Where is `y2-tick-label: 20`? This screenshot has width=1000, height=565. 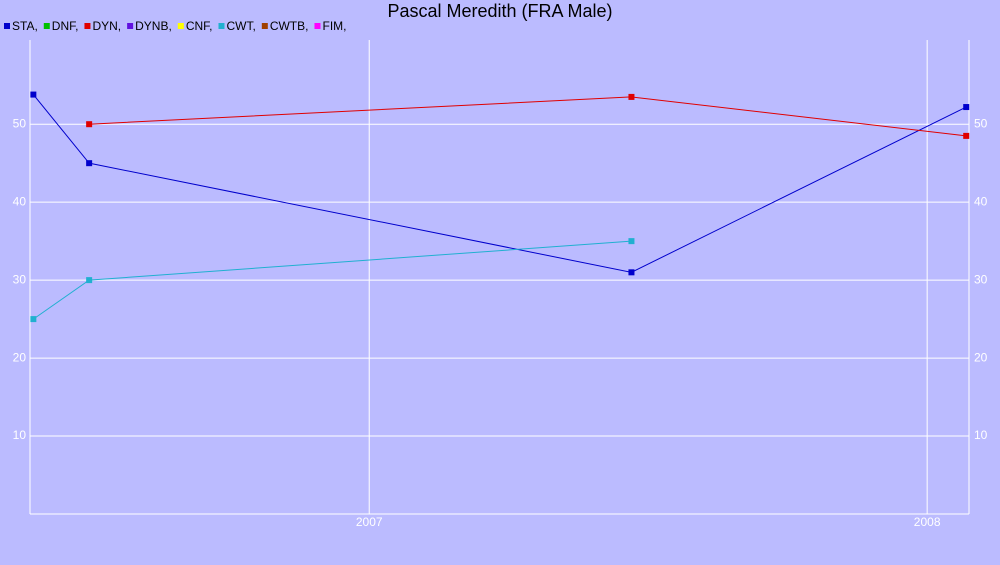
y2-tick-label: 20 is located at coordinates (981, 357).